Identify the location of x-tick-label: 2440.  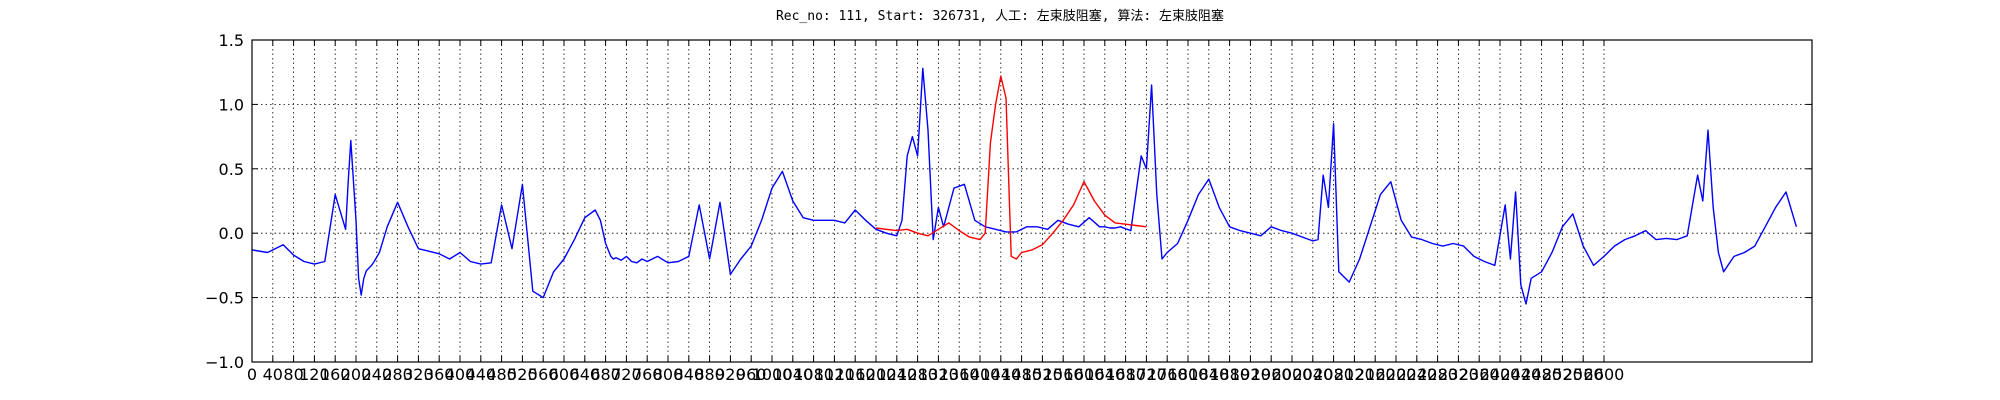
(1520, 374).